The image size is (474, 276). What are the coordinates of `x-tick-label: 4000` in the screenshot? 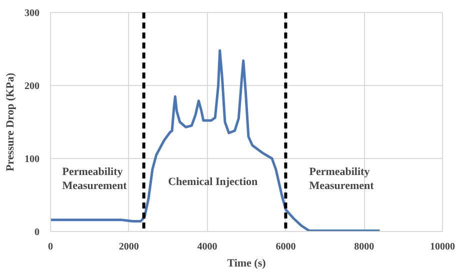 It's located at (207, 247).